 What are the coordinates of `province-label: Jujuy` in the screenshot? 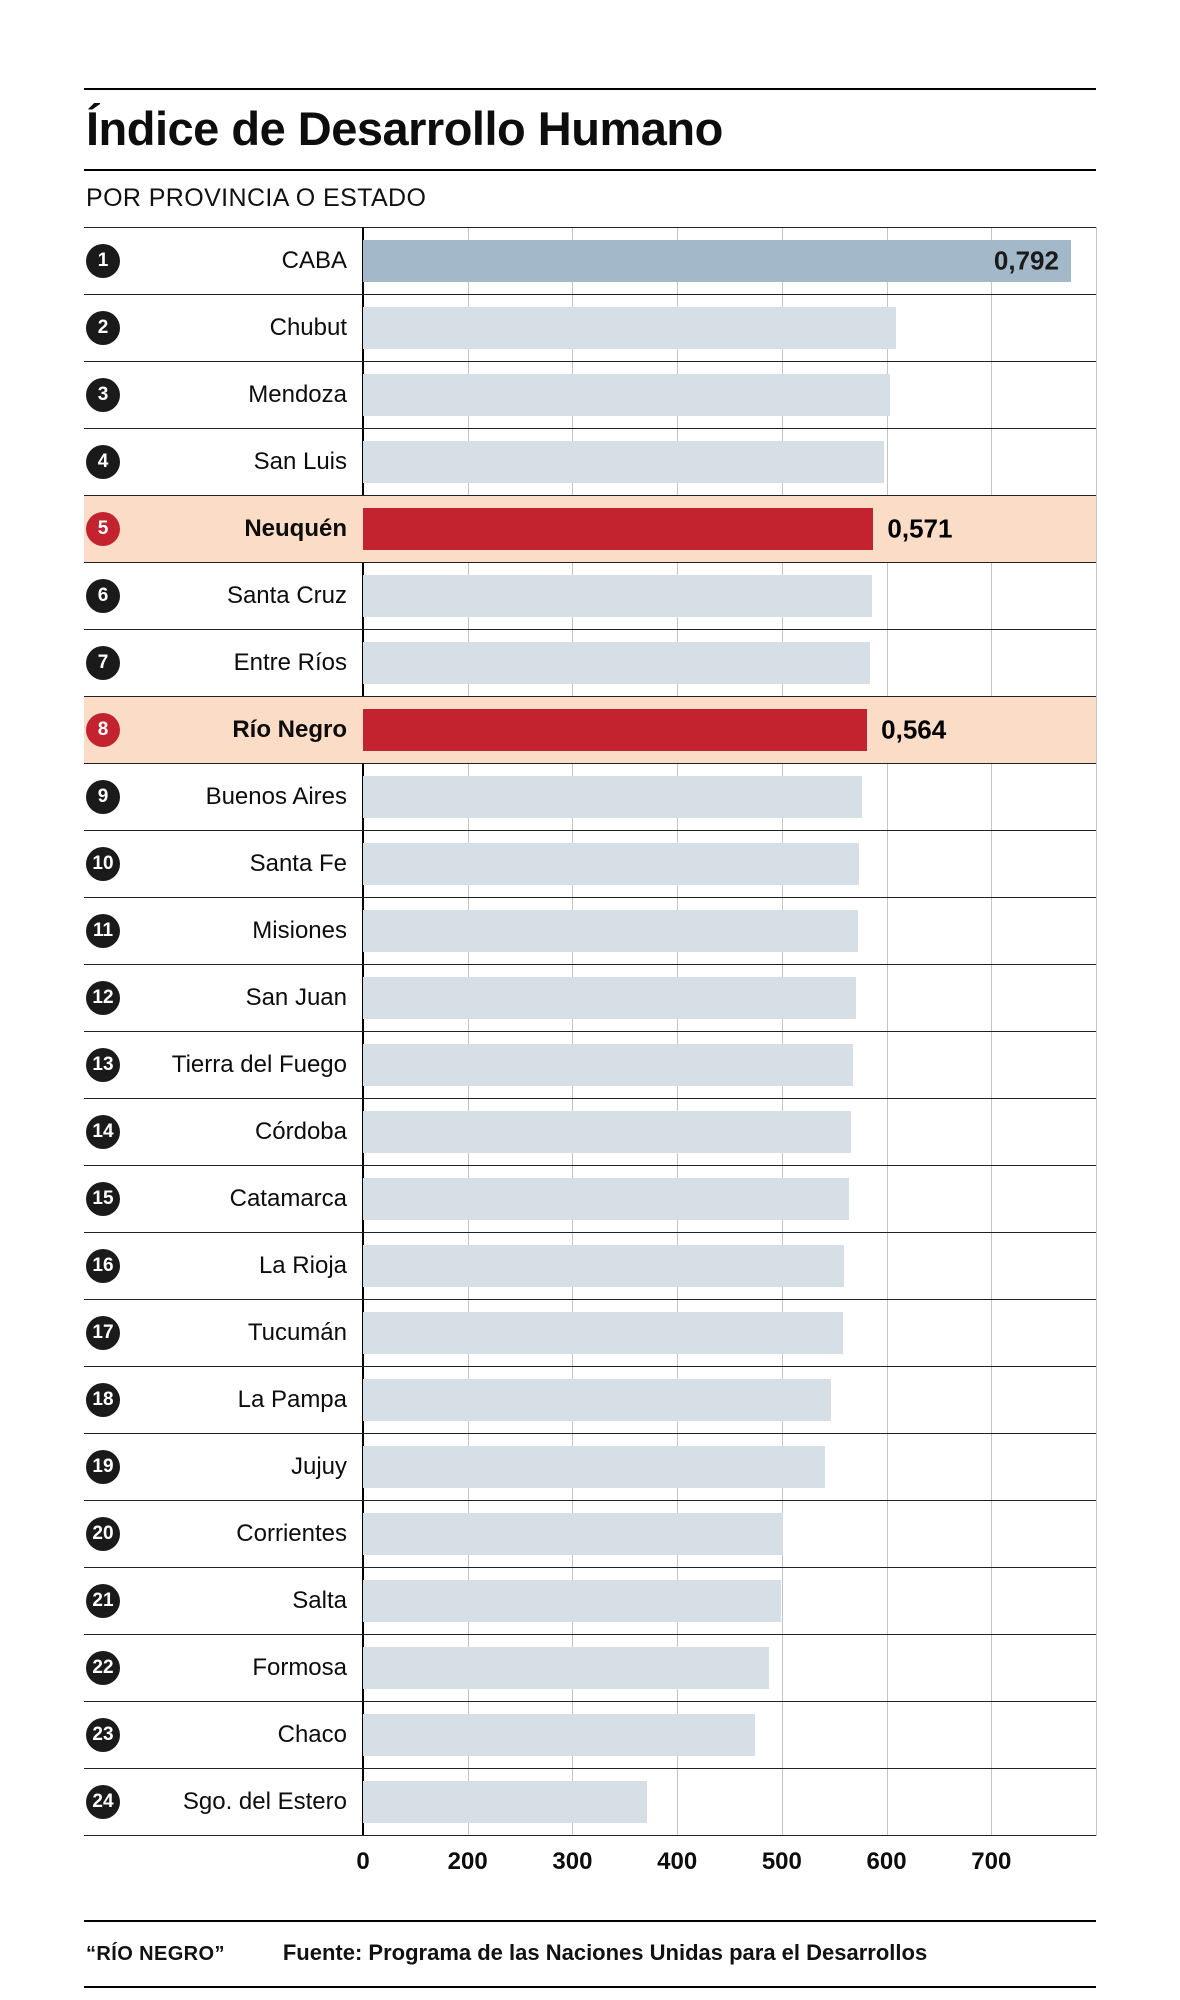 It's located at (318, 1467).